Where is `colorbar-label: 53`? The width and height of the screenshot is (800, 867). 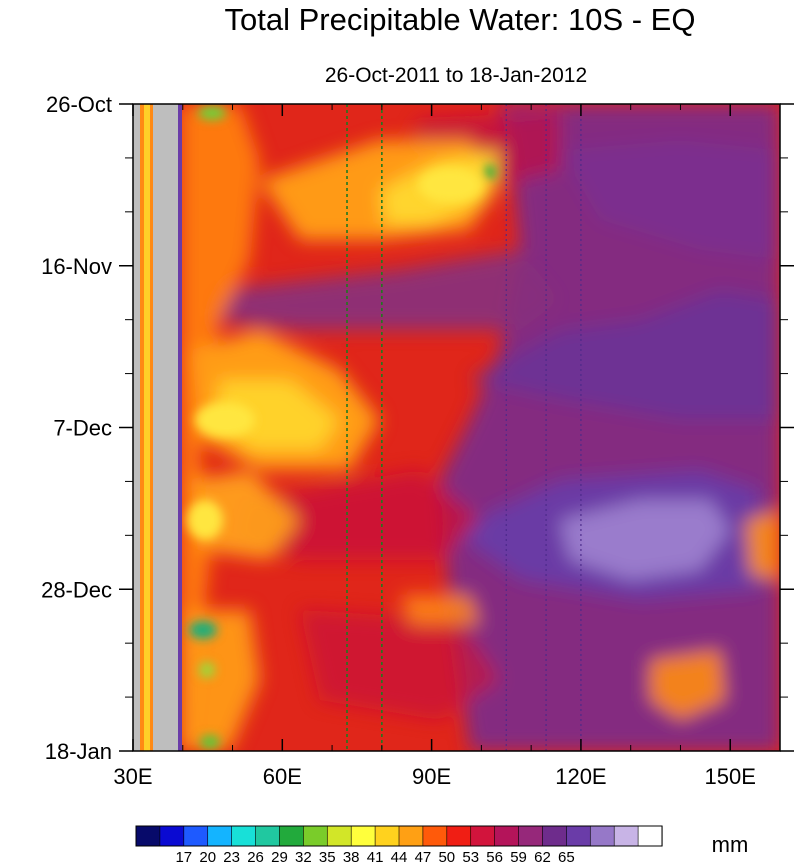 colorbar-label: 53 is located at coordinates (470, 857).